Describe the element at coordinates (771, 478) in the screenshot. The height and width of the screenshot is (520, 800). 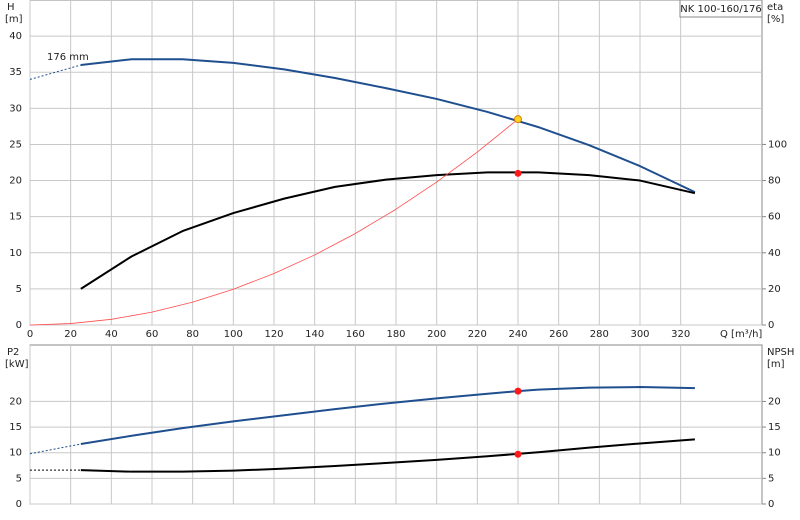
I see `y2-tick-label: 5` at that location.